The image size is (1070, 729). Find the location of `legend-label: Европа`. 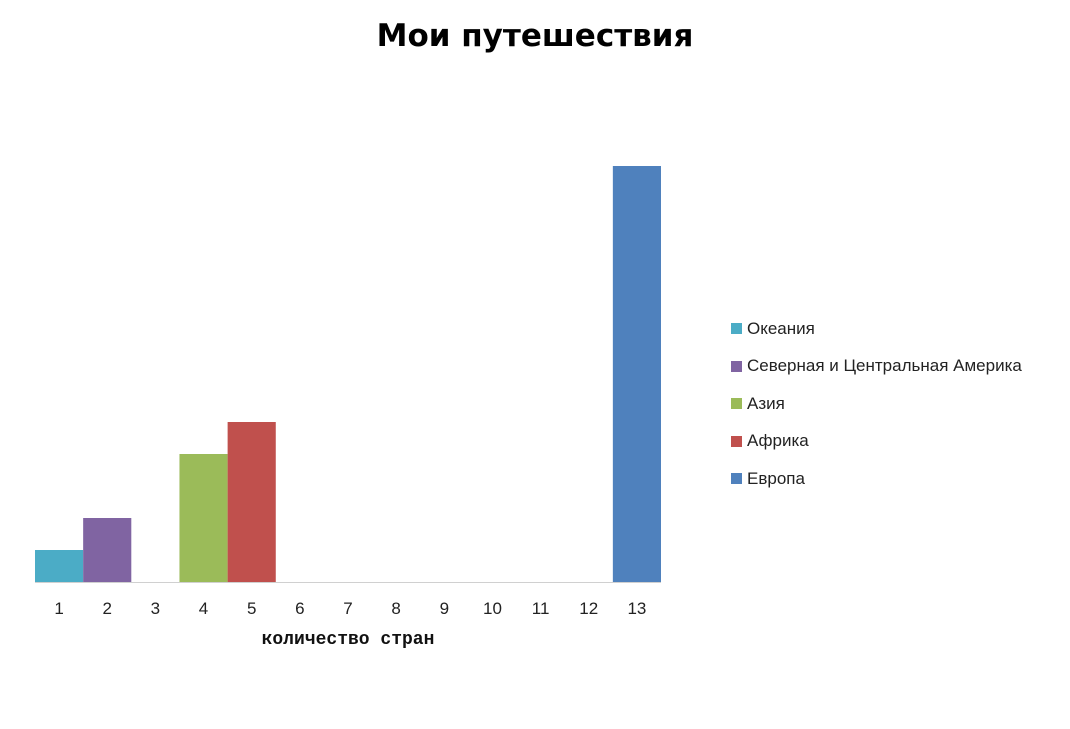

legend-label: Европа is located at coordinates (776, 478).